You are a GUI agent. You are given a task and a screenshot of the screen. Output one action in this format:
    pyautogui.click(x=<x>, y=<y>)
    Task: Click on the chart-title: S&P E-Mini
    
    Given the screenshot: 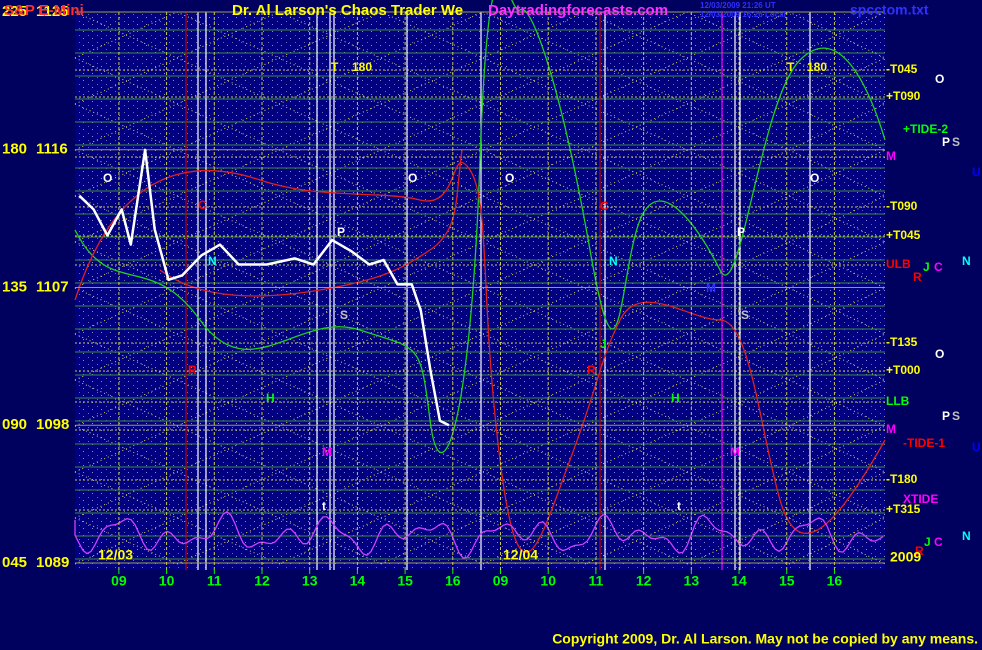 What is the action you would take?
    pyautogui.click(x=44, y=10)
    